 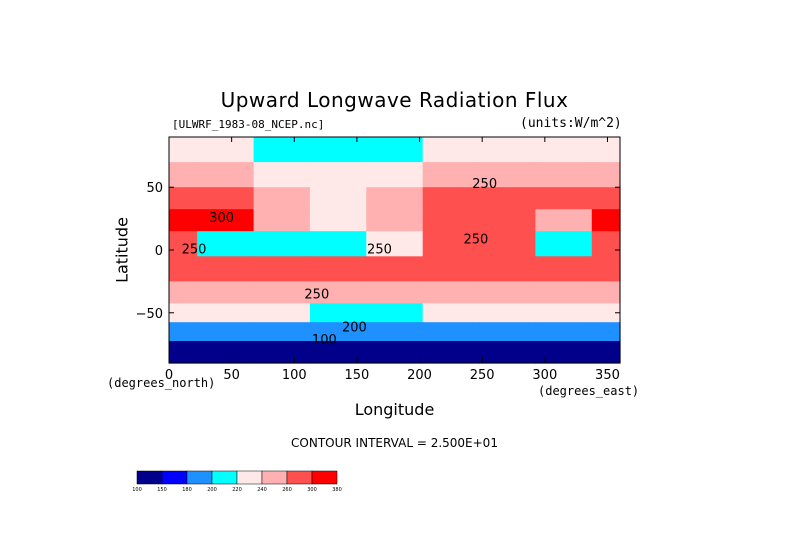 I want to click on colorbar-label: 260, so click(x=287, y=490).